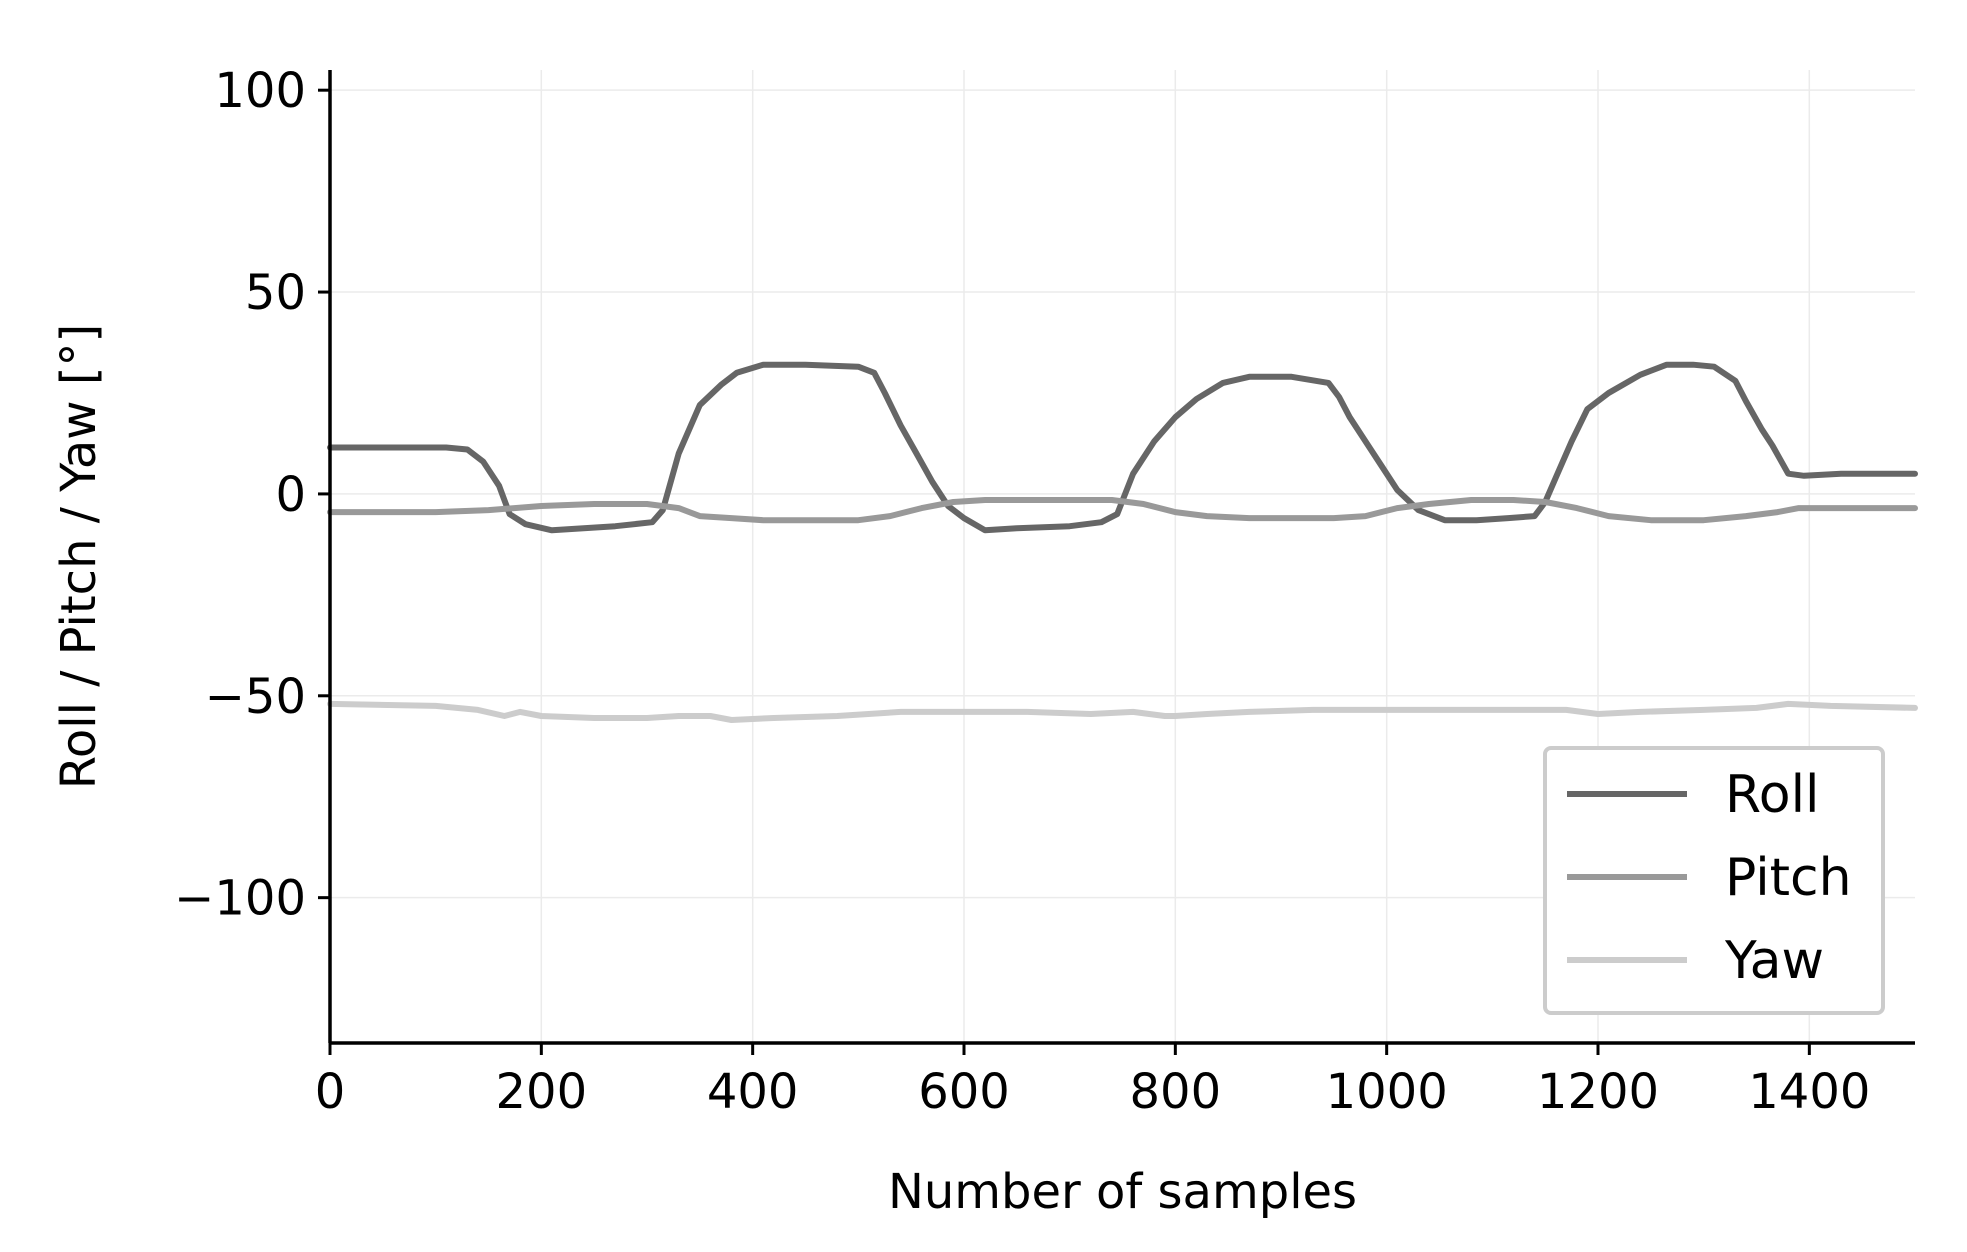  I want to click on legend: Roll Pitch Yaw, so click(1714, 880).